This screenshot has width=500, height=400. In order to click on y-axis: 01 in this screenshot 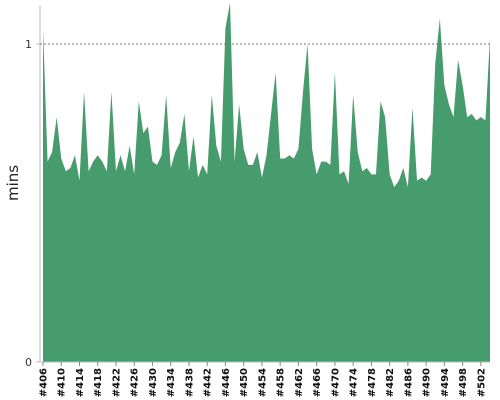, I will do `click(33, 187)`.